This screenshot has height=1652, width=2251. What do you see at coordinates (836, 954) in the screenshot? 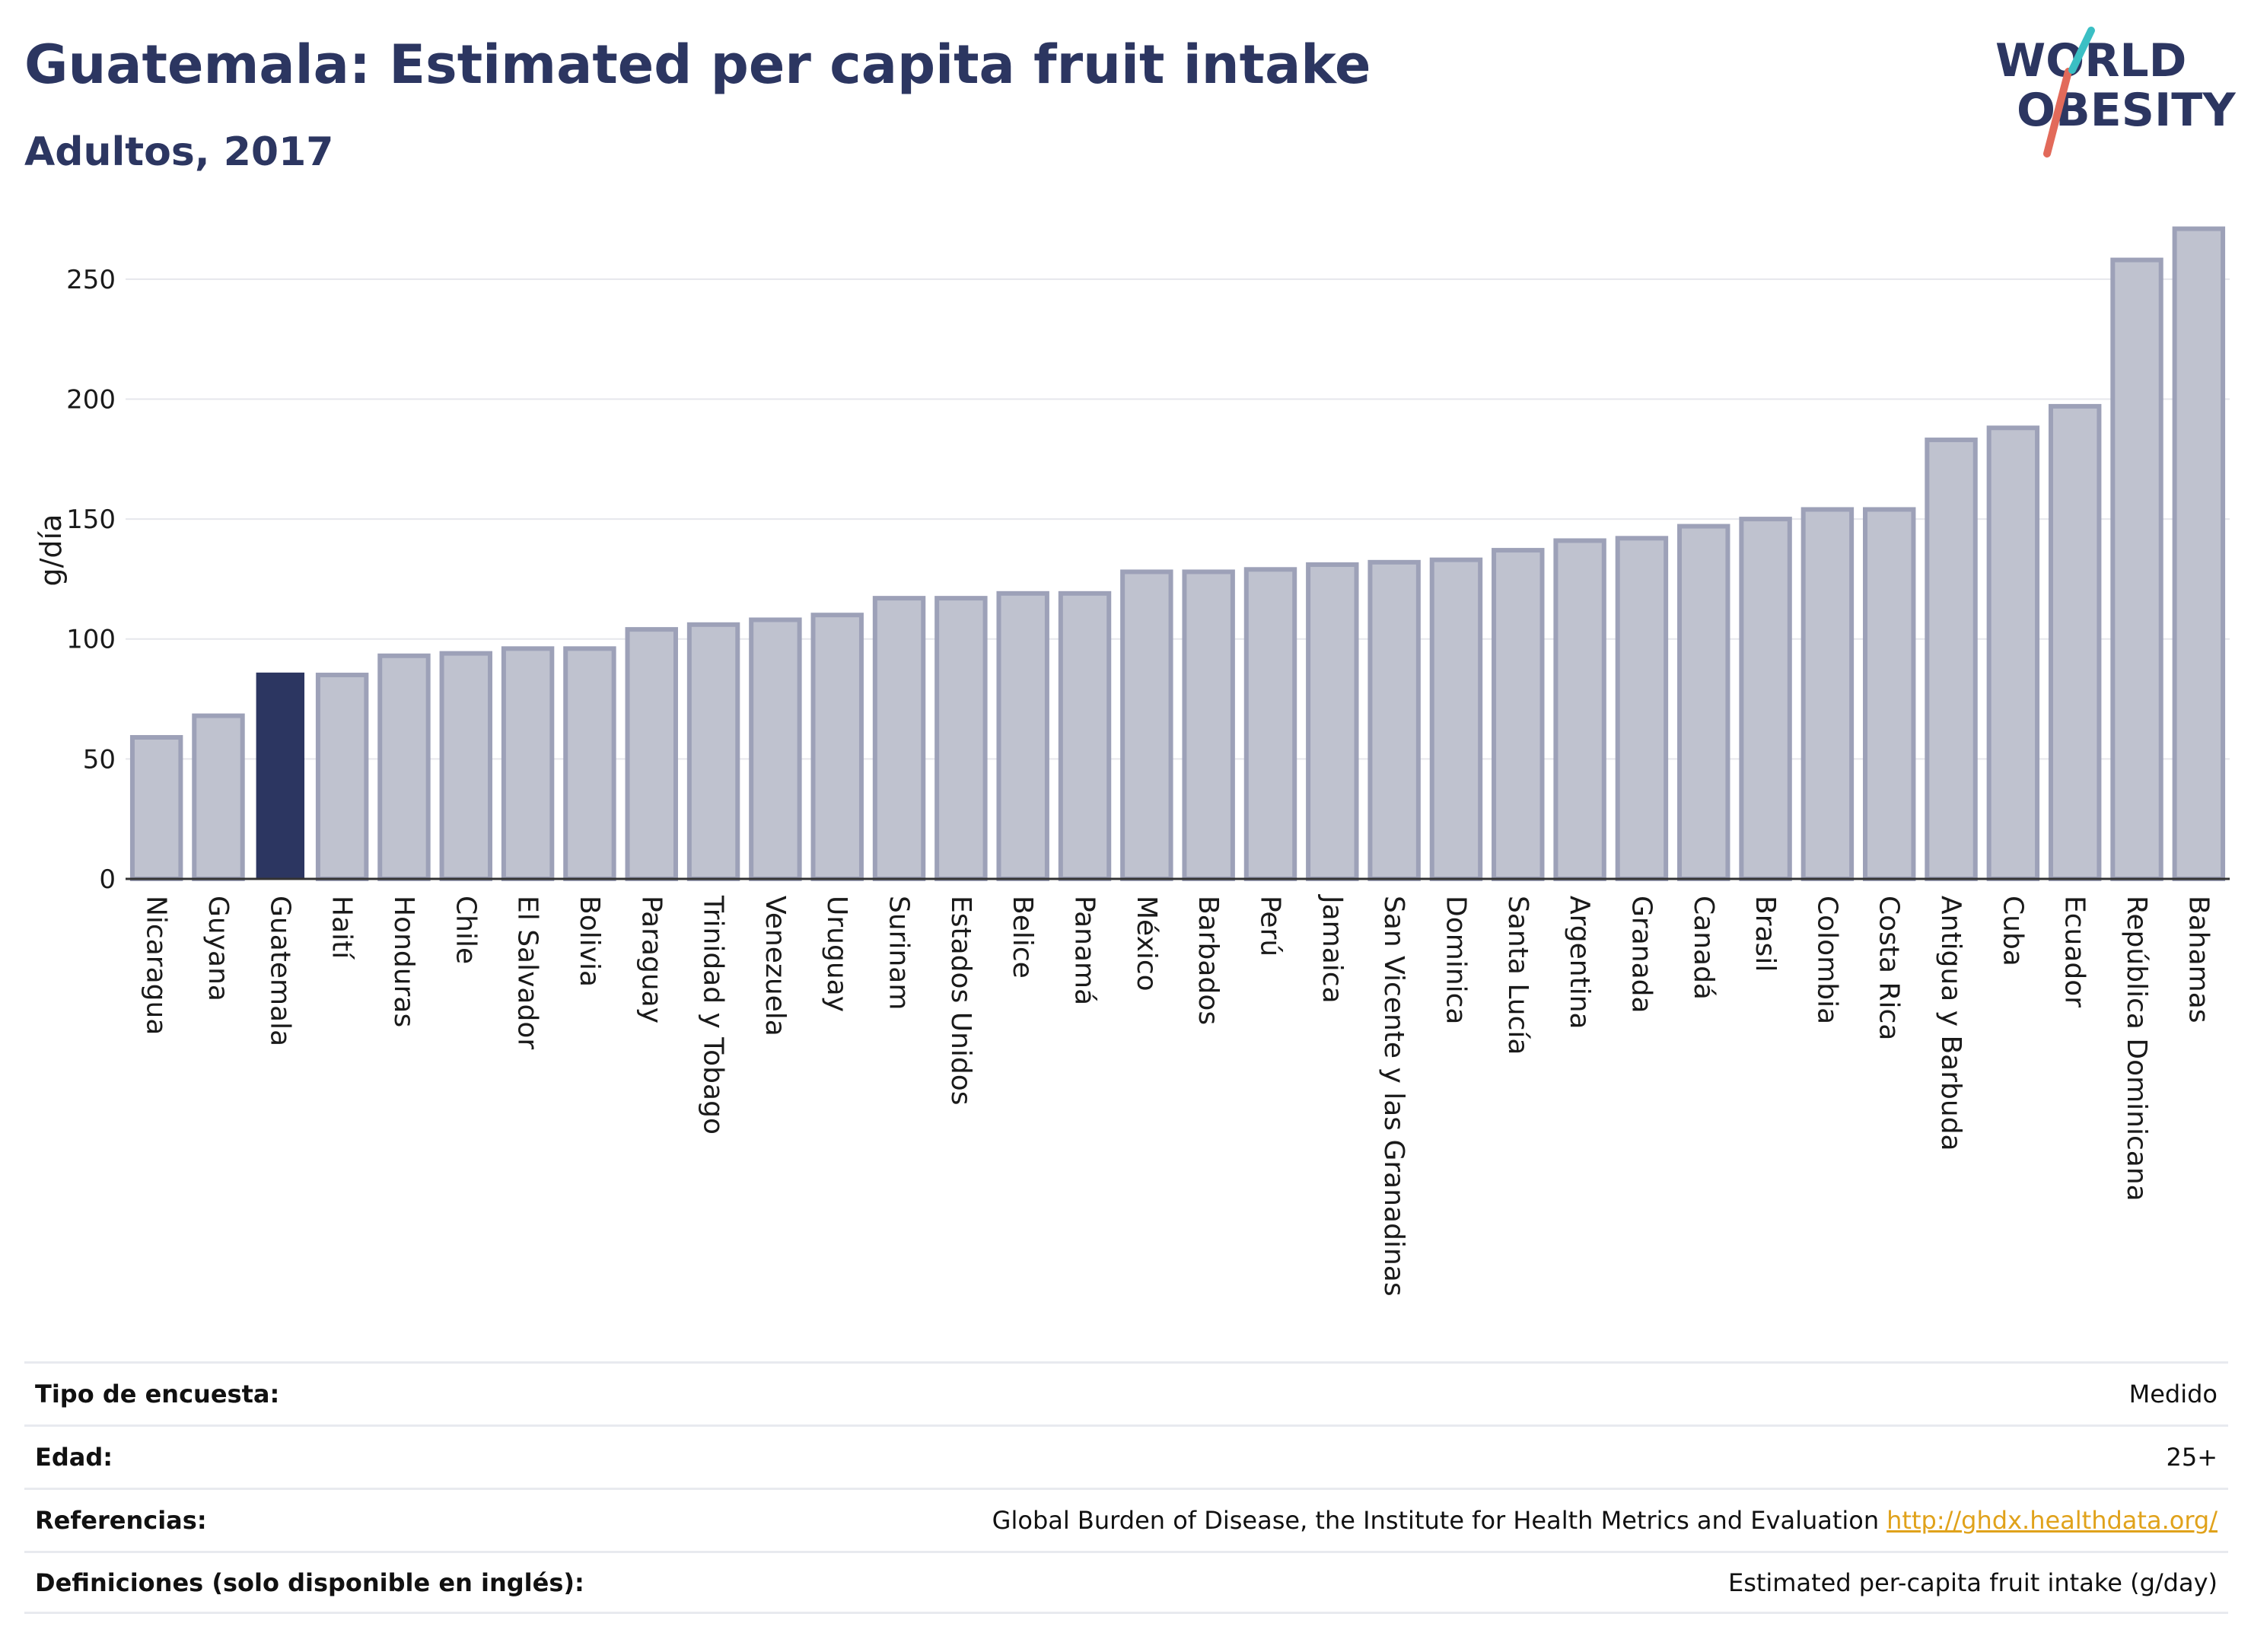
I see `x-tick-label: Uruguay` at bounding box center [836, 954].